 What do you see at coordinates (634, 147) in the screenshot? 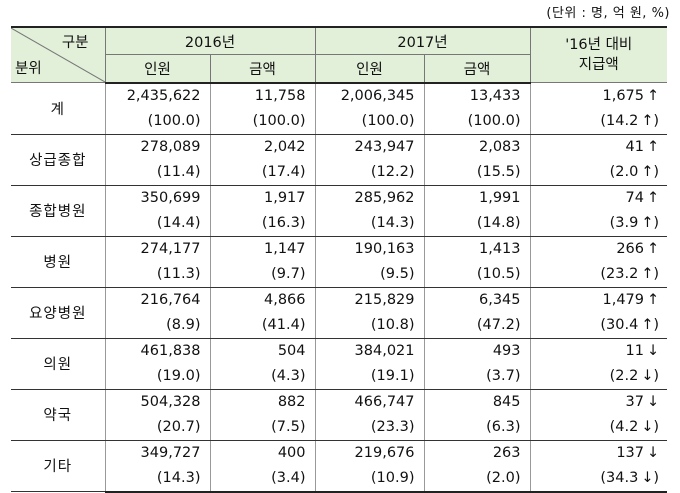
I see `change-value: 41` at bounding box center [634, 147].